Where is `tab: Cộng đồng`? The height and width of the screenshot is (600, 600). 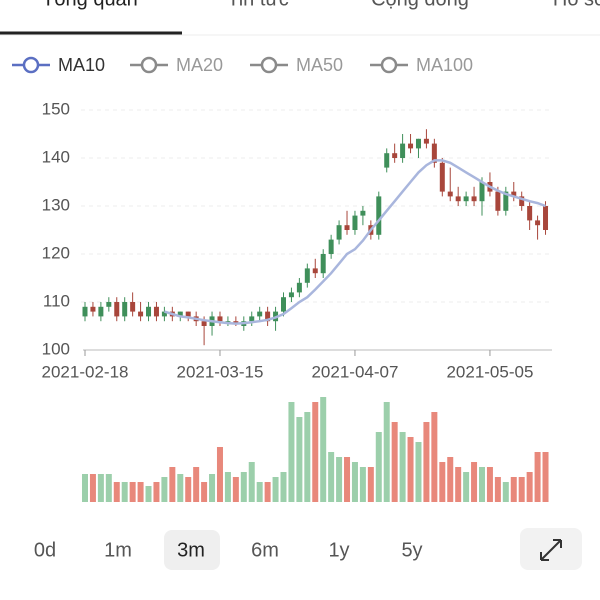
tab: Cộng đồng is located at coordinates (420, 5).